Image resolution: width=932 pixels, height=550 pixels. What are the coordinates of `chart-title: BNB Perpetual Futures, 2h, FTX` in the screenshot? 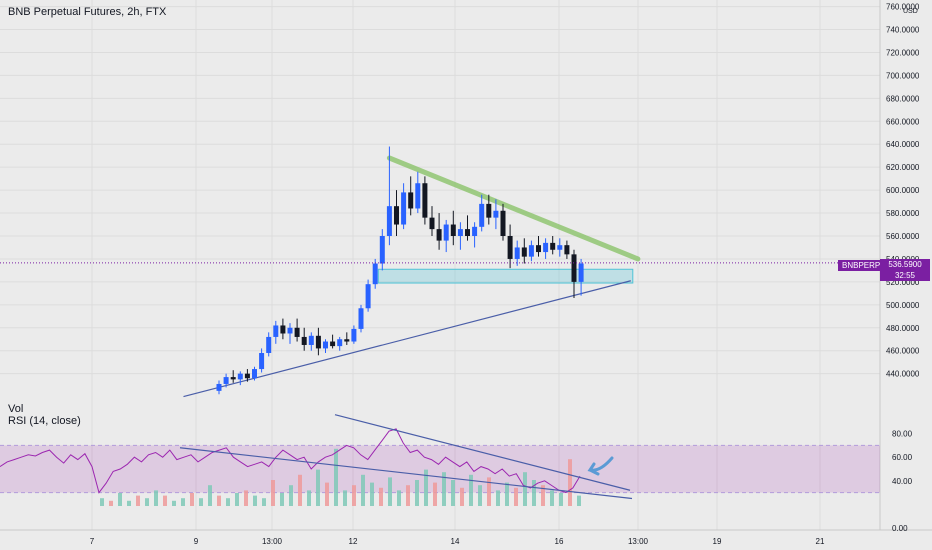 It's located at (87, 12).